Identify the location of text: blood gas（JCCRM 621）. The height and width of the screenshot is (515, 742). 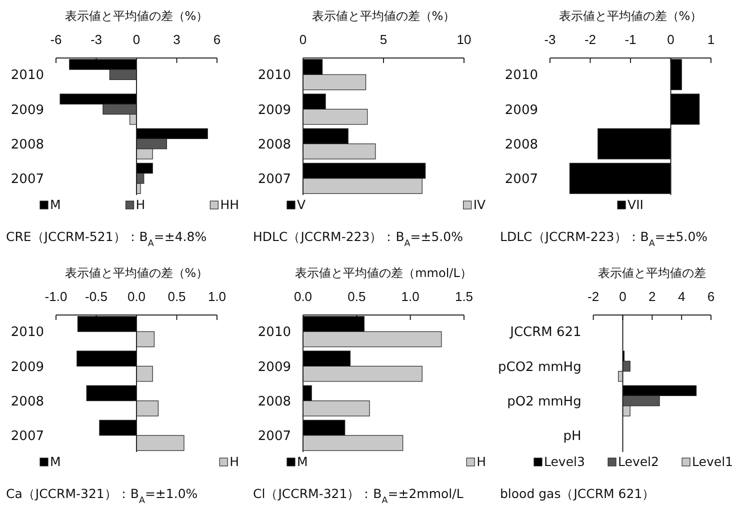
(578, 493).